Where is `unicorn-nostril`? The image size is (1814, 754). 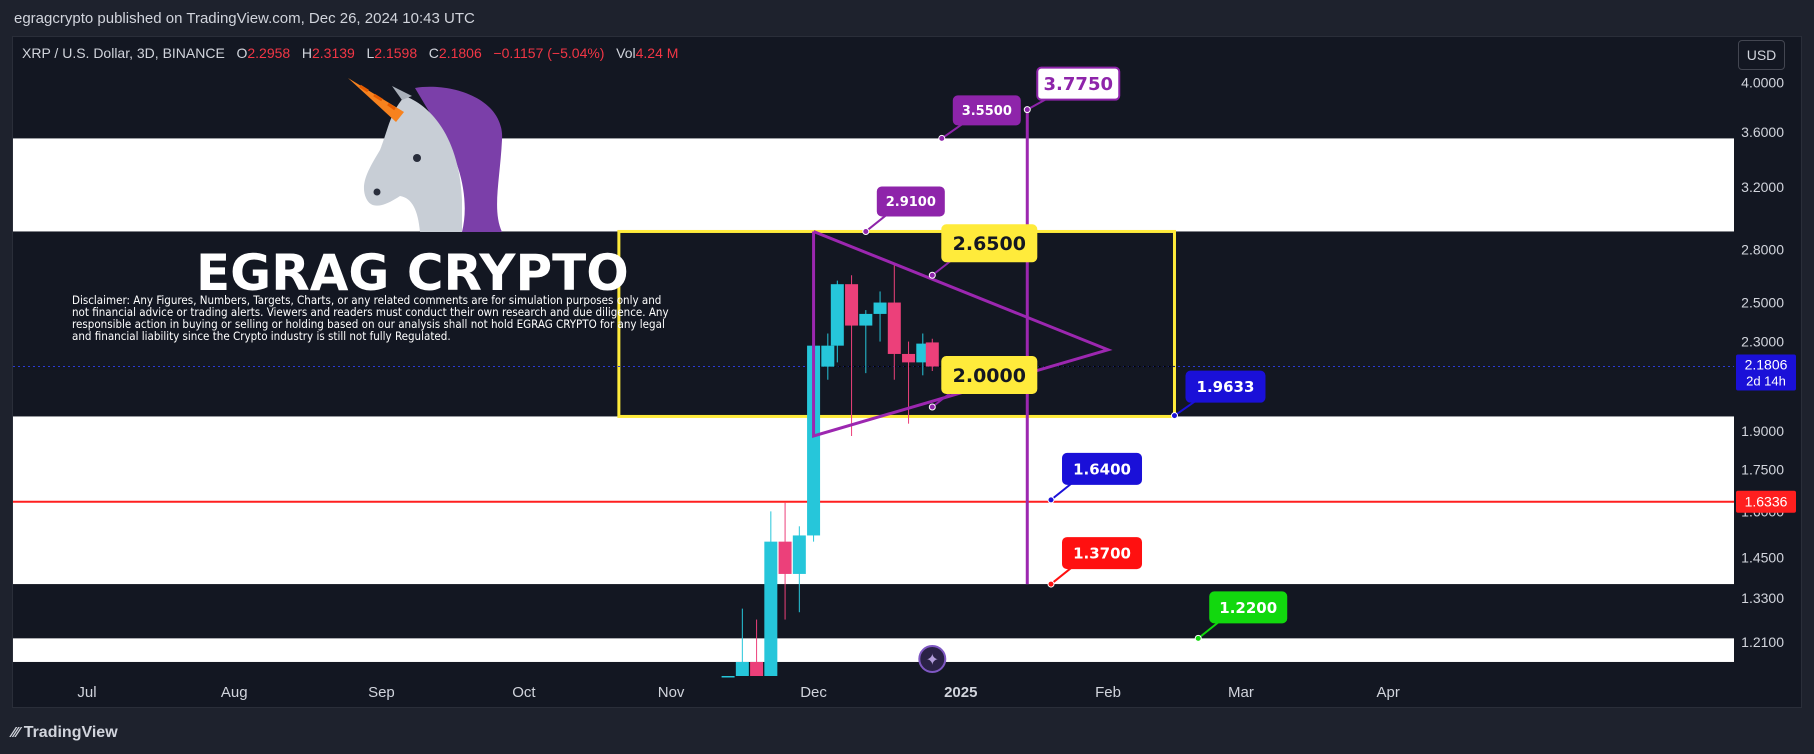 unicorn-nostril is located at coordinates (377, 192).